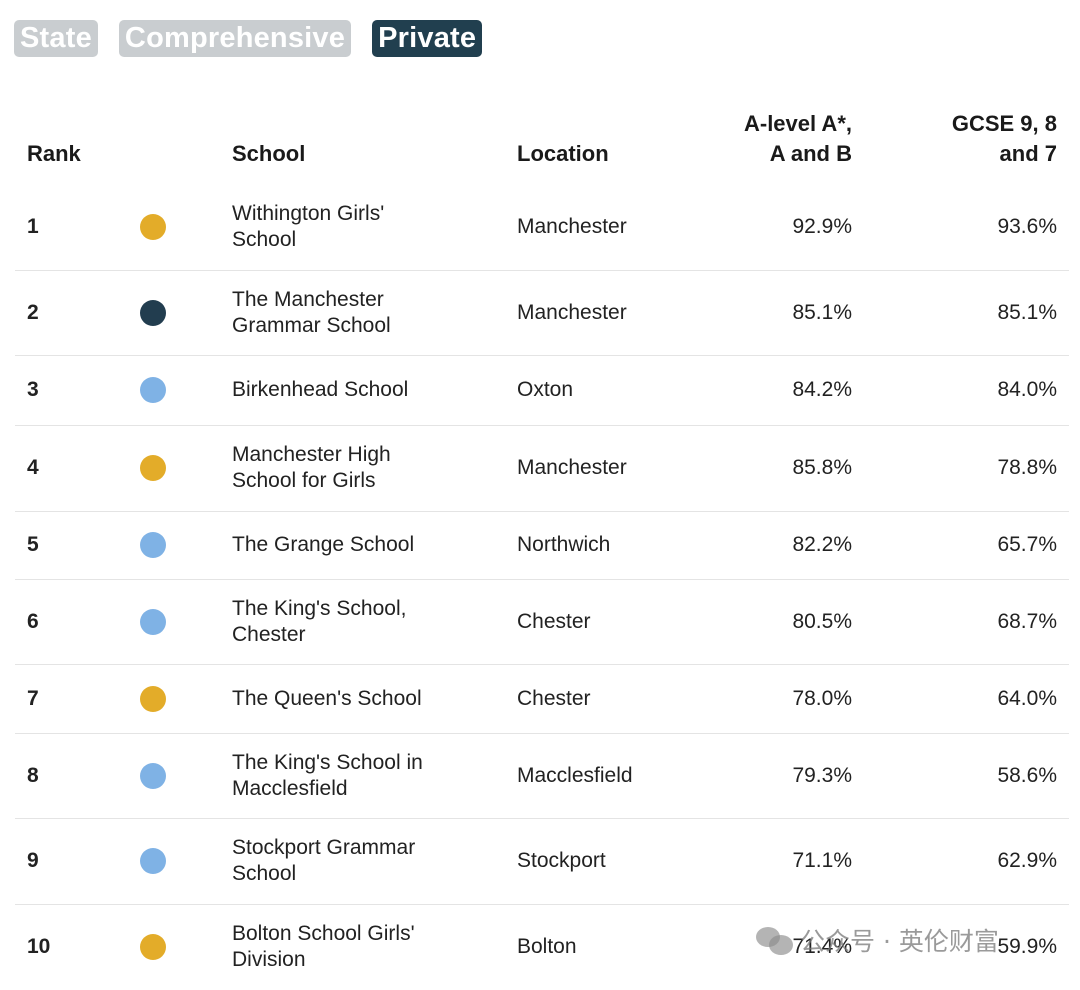 This screenshot has width=1080, height=990. Describe the element at coordinates (362, 468) in the screenshot. I see `school-cell: Manchester High School for Girls` at that location.